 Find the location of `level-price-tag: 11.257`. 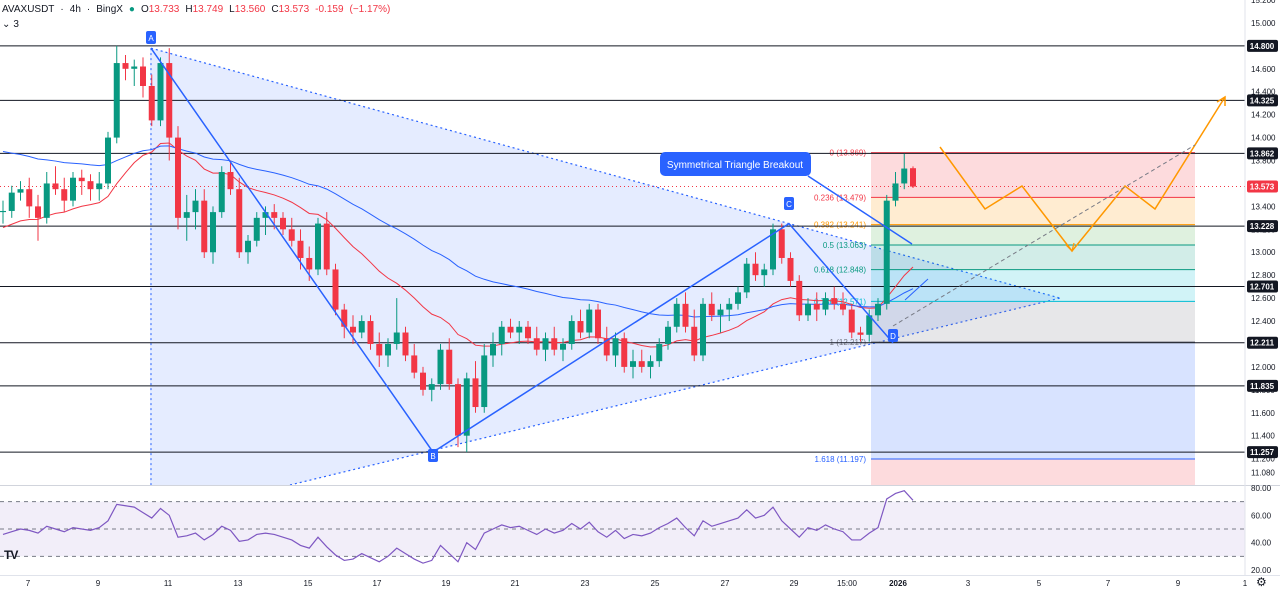

level-price-tag: 11.257 is located at coordinates (1262, 452).